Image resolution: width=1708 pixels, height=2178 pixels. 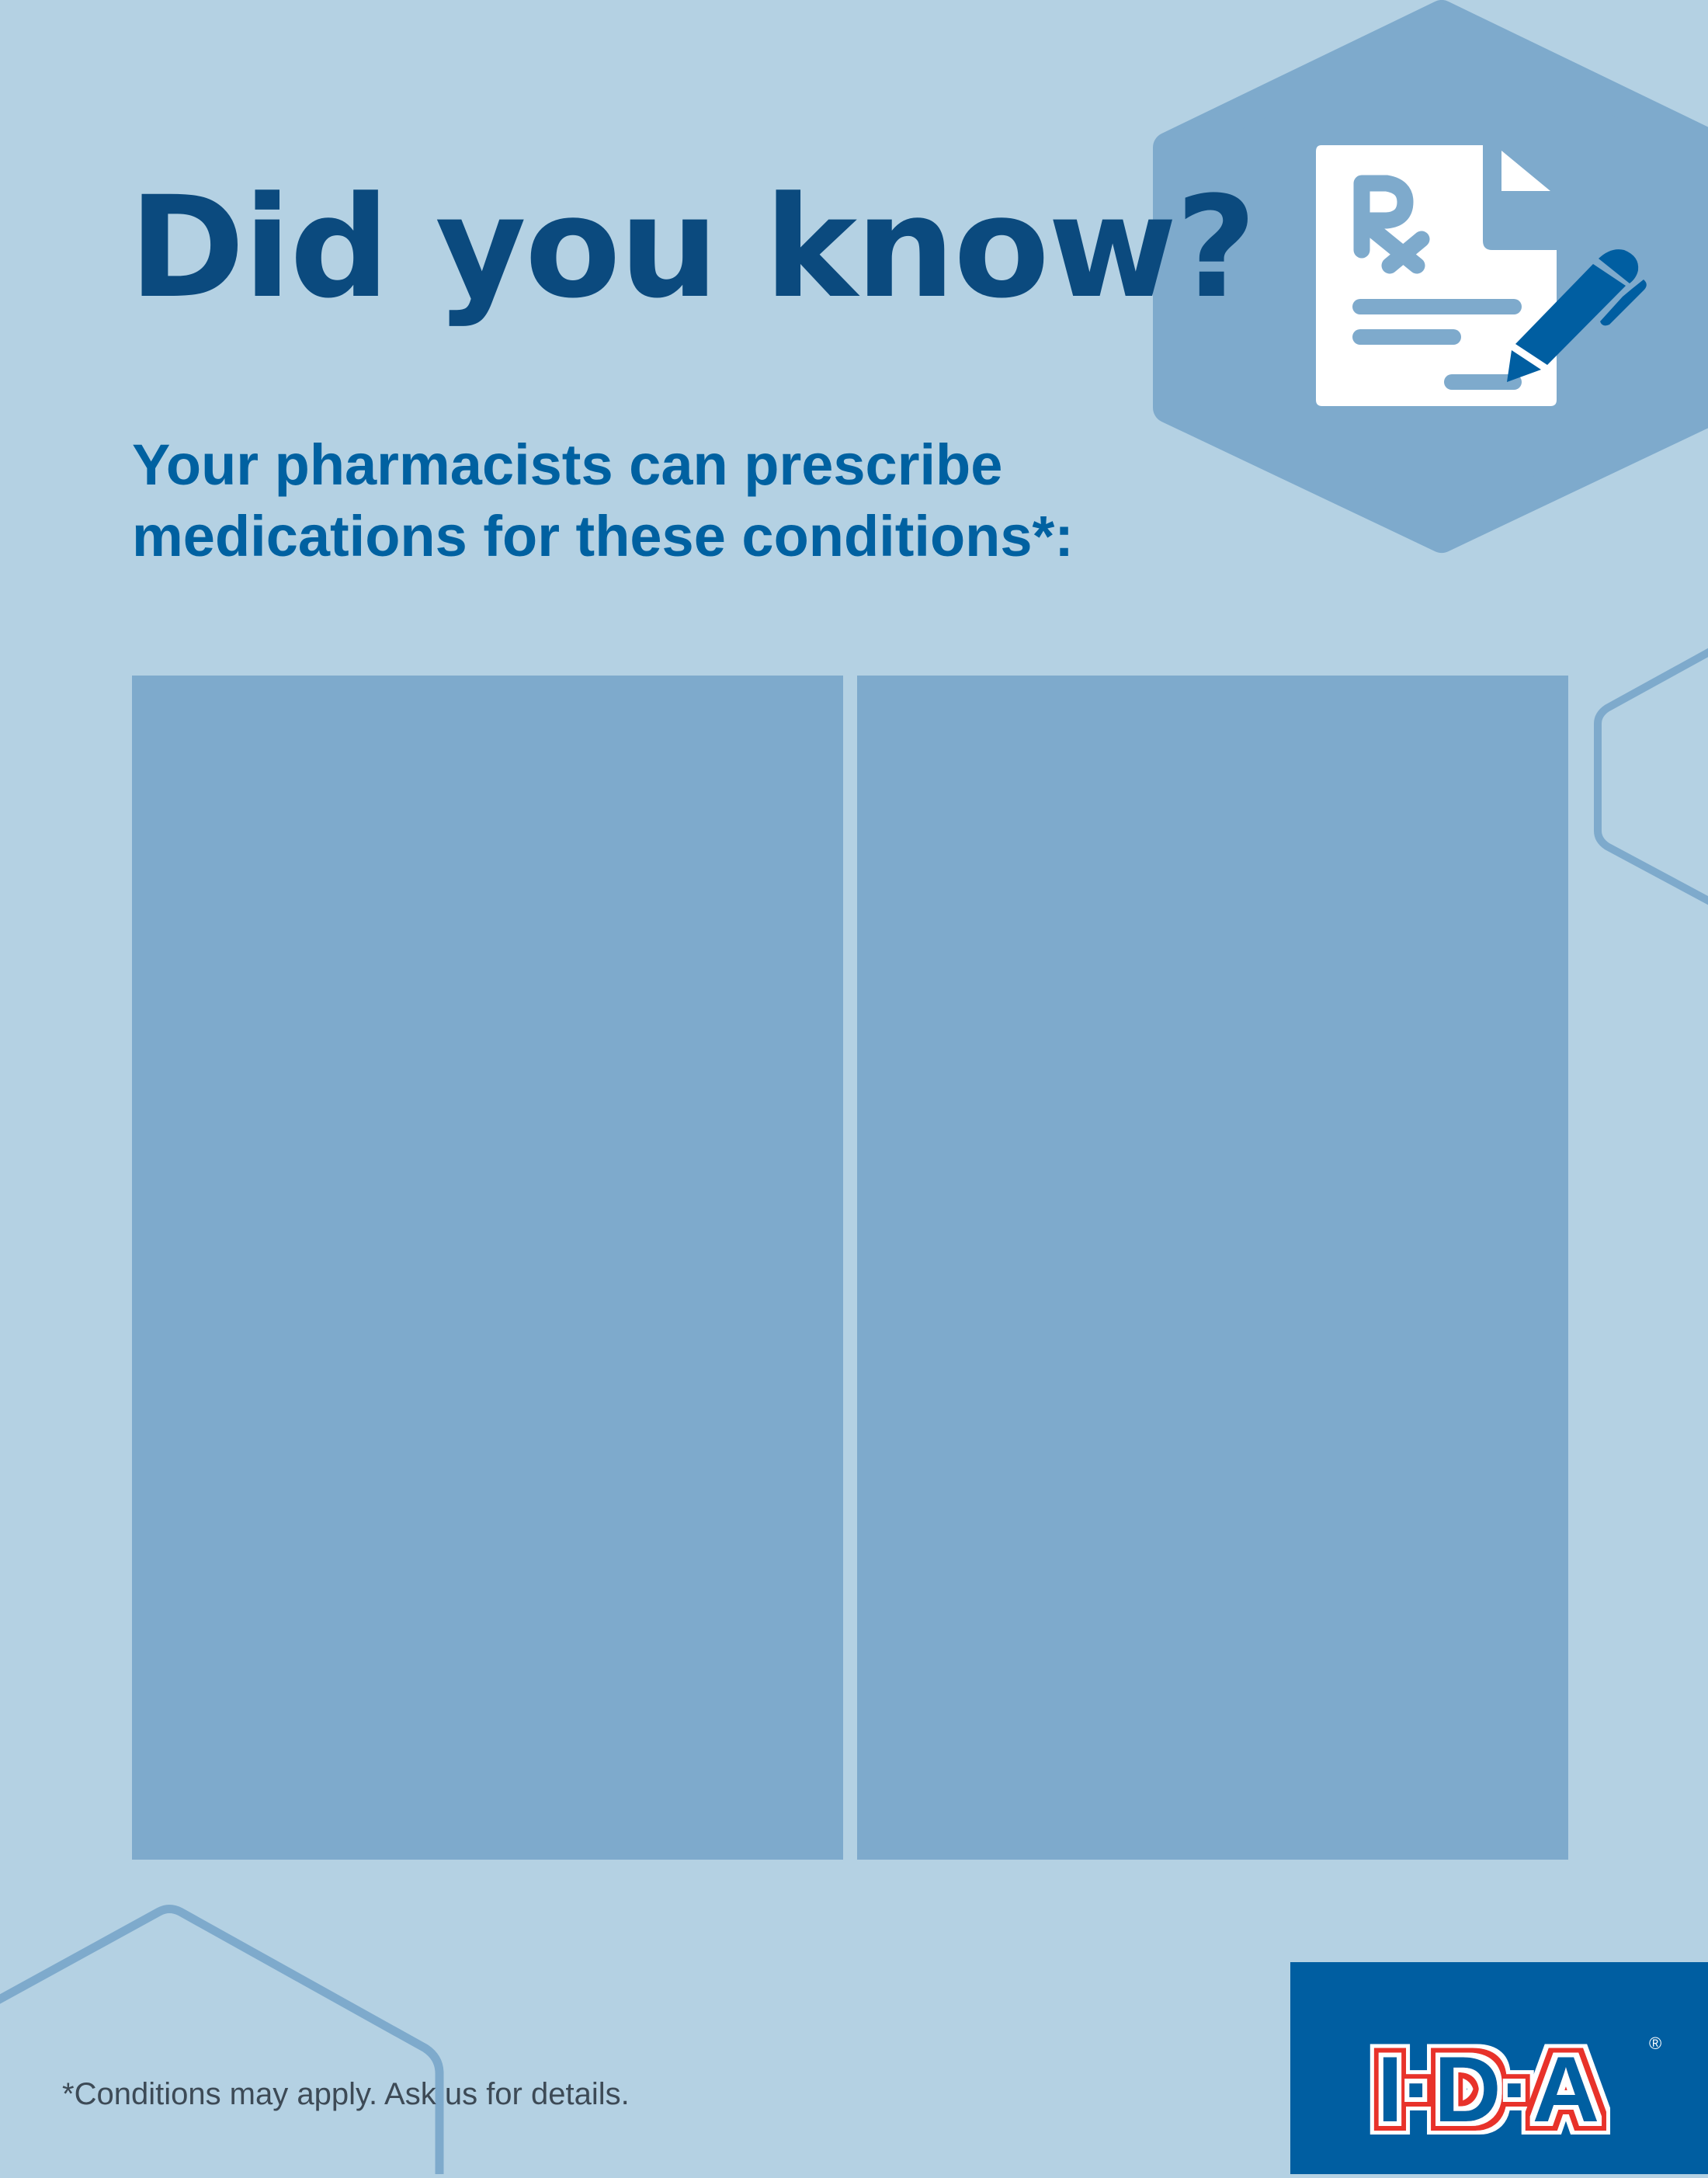 I want to click on hexagon-outline-bottom-left, so click(x=222, y=2040).